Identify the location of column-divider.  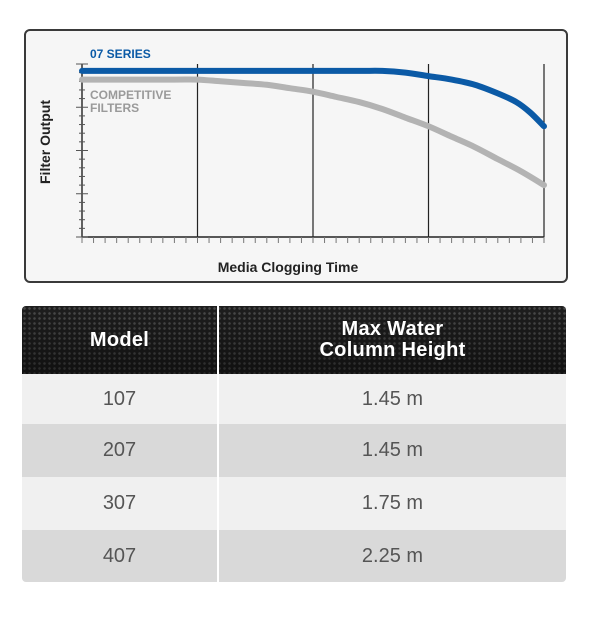
(218, 444).